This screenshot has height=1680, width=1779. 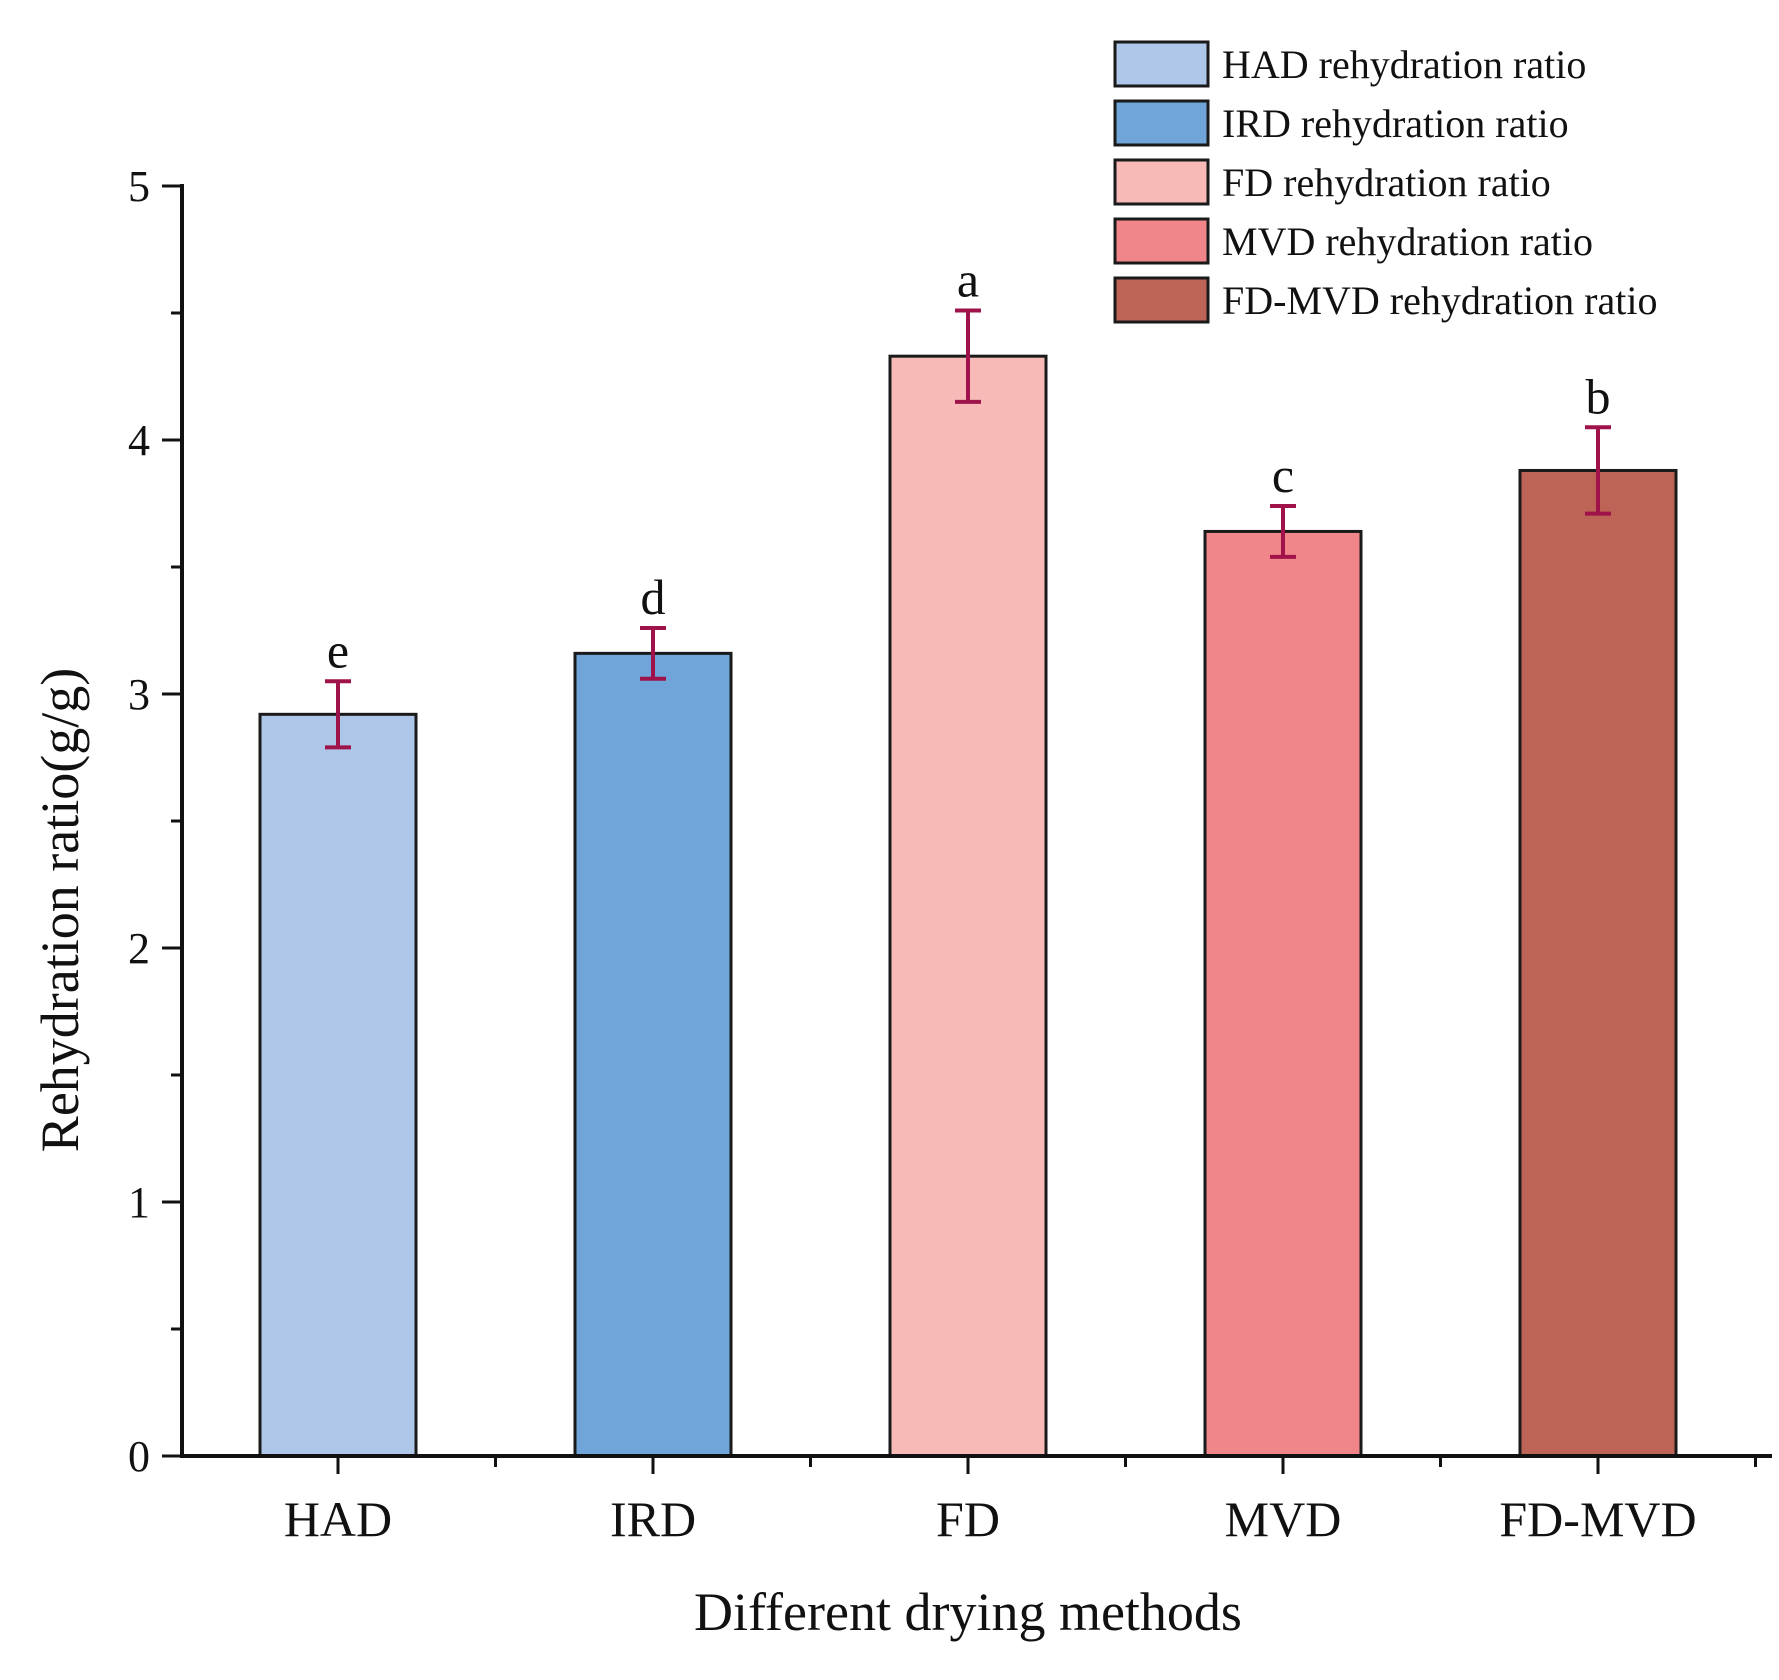 I want to click on bar-ird, so click(x=653, y=1054).